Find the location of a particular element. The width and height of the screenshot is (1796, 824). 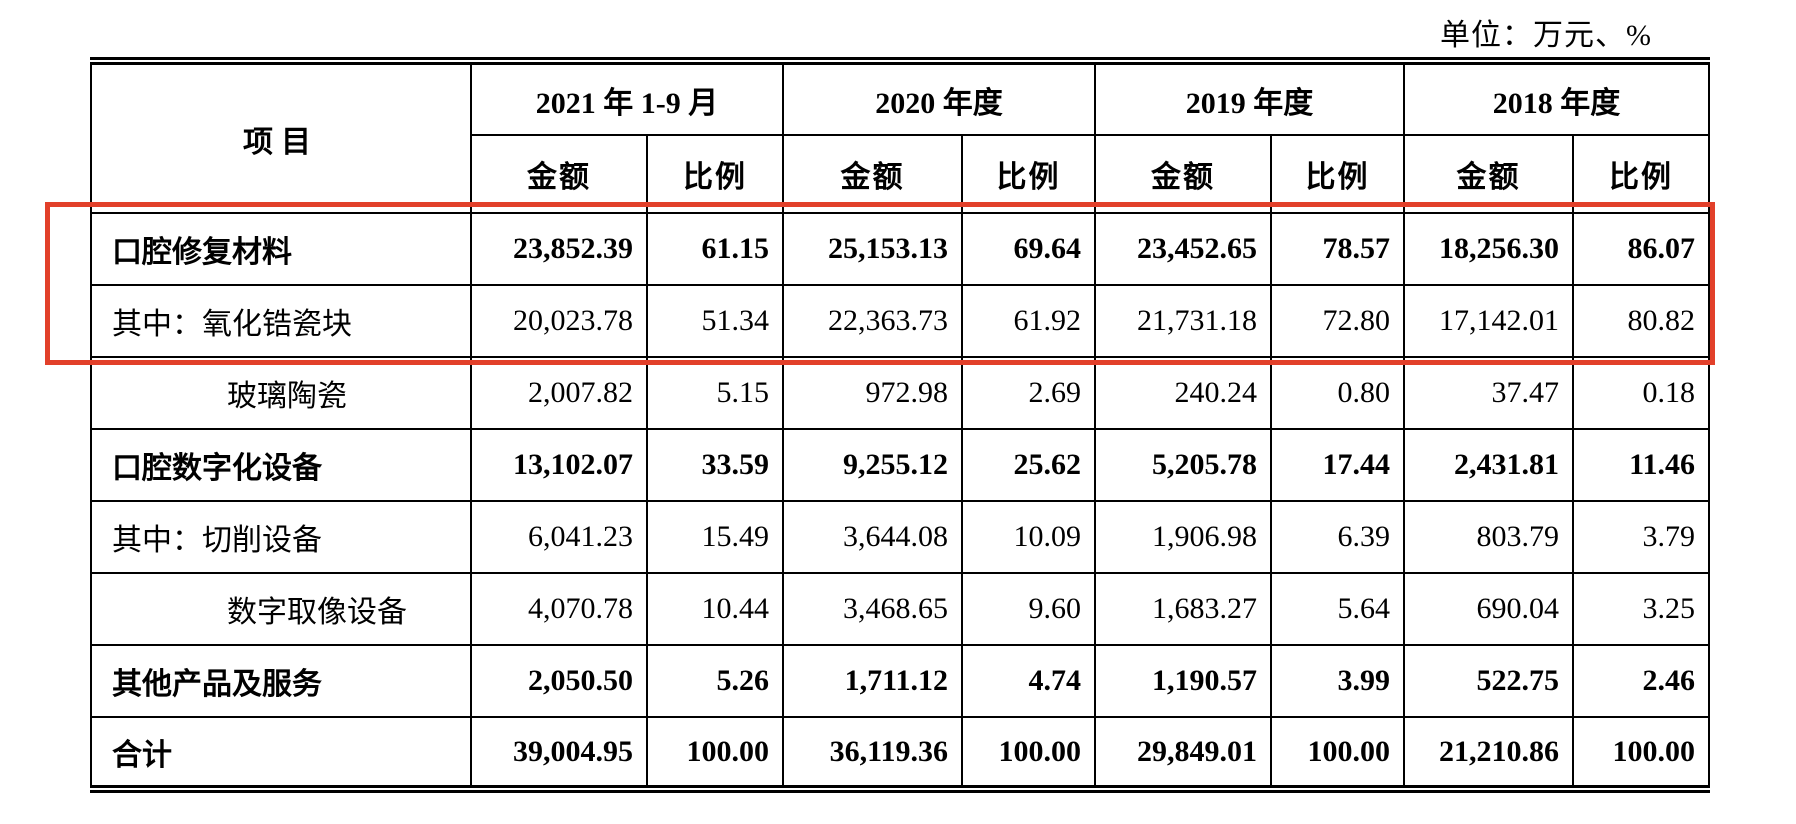

row-label: 其他产品及服务 is located at coordinates (281, 681).